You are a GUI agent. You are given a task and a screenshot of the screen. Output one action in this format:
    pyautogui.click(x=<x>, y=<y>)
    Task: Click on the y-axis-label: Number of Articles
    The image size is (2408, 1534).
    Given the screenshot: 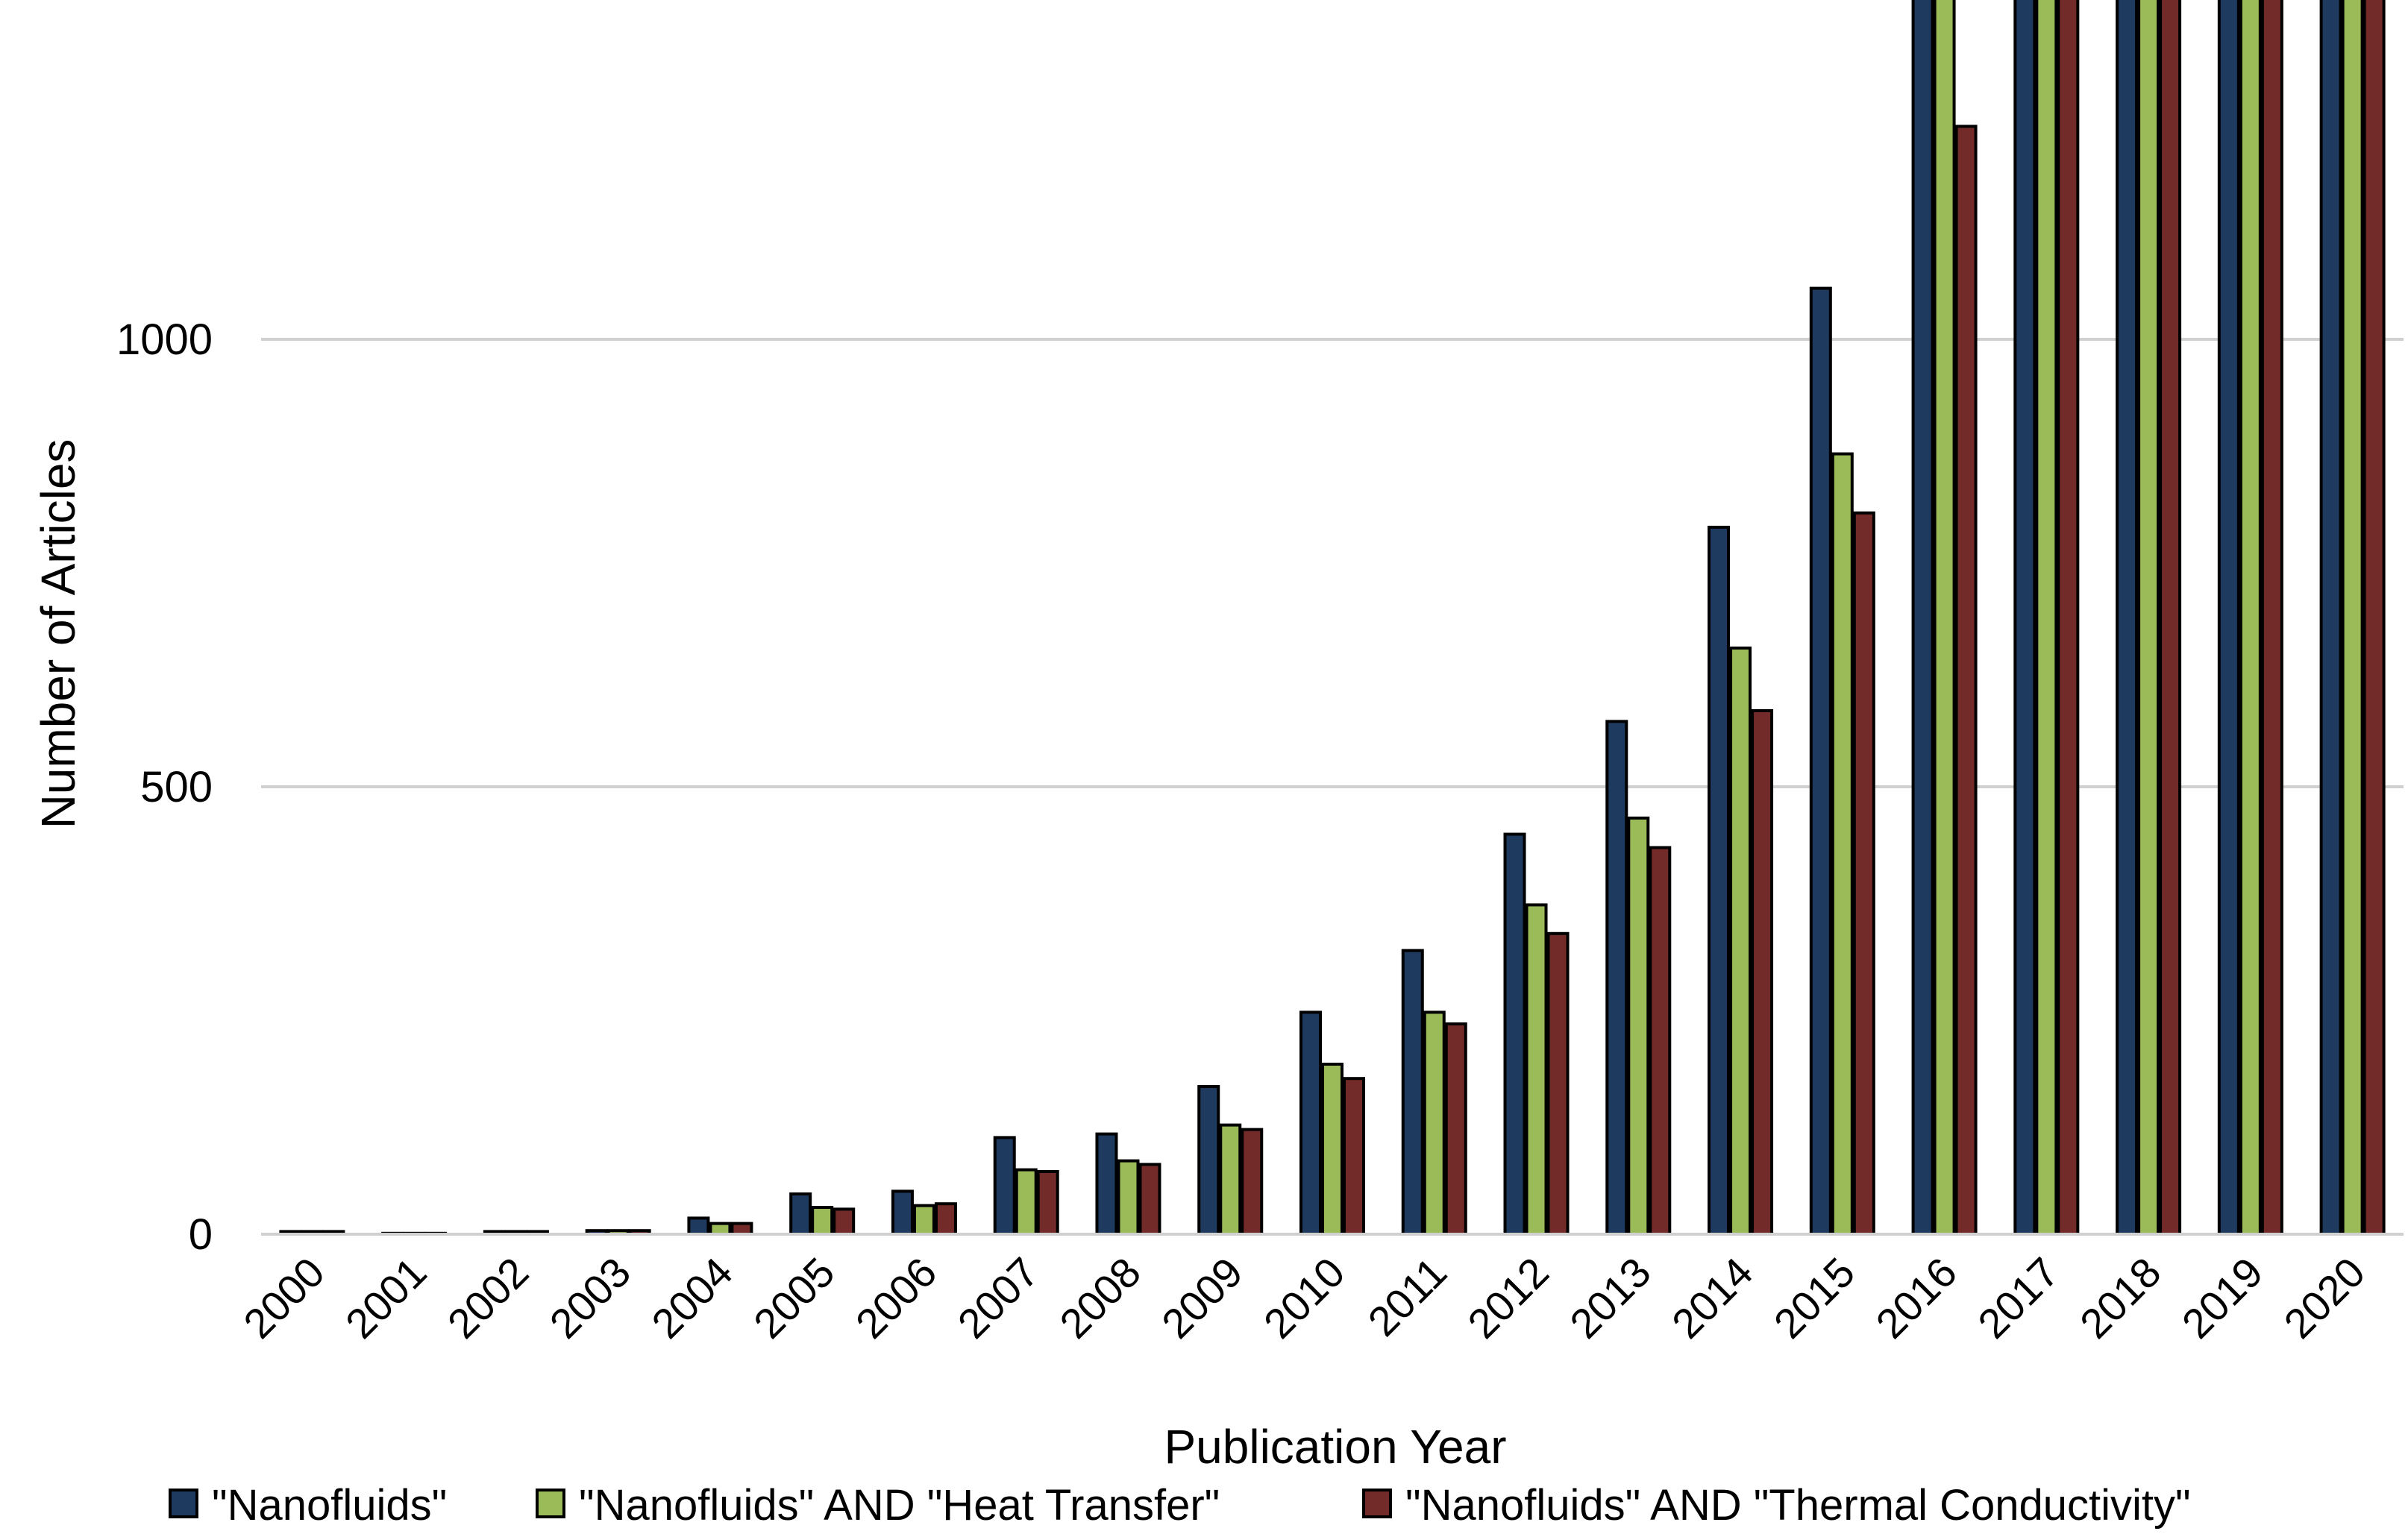 What is the action you would take?
    pyautogui.click(x=58, y=634)
    